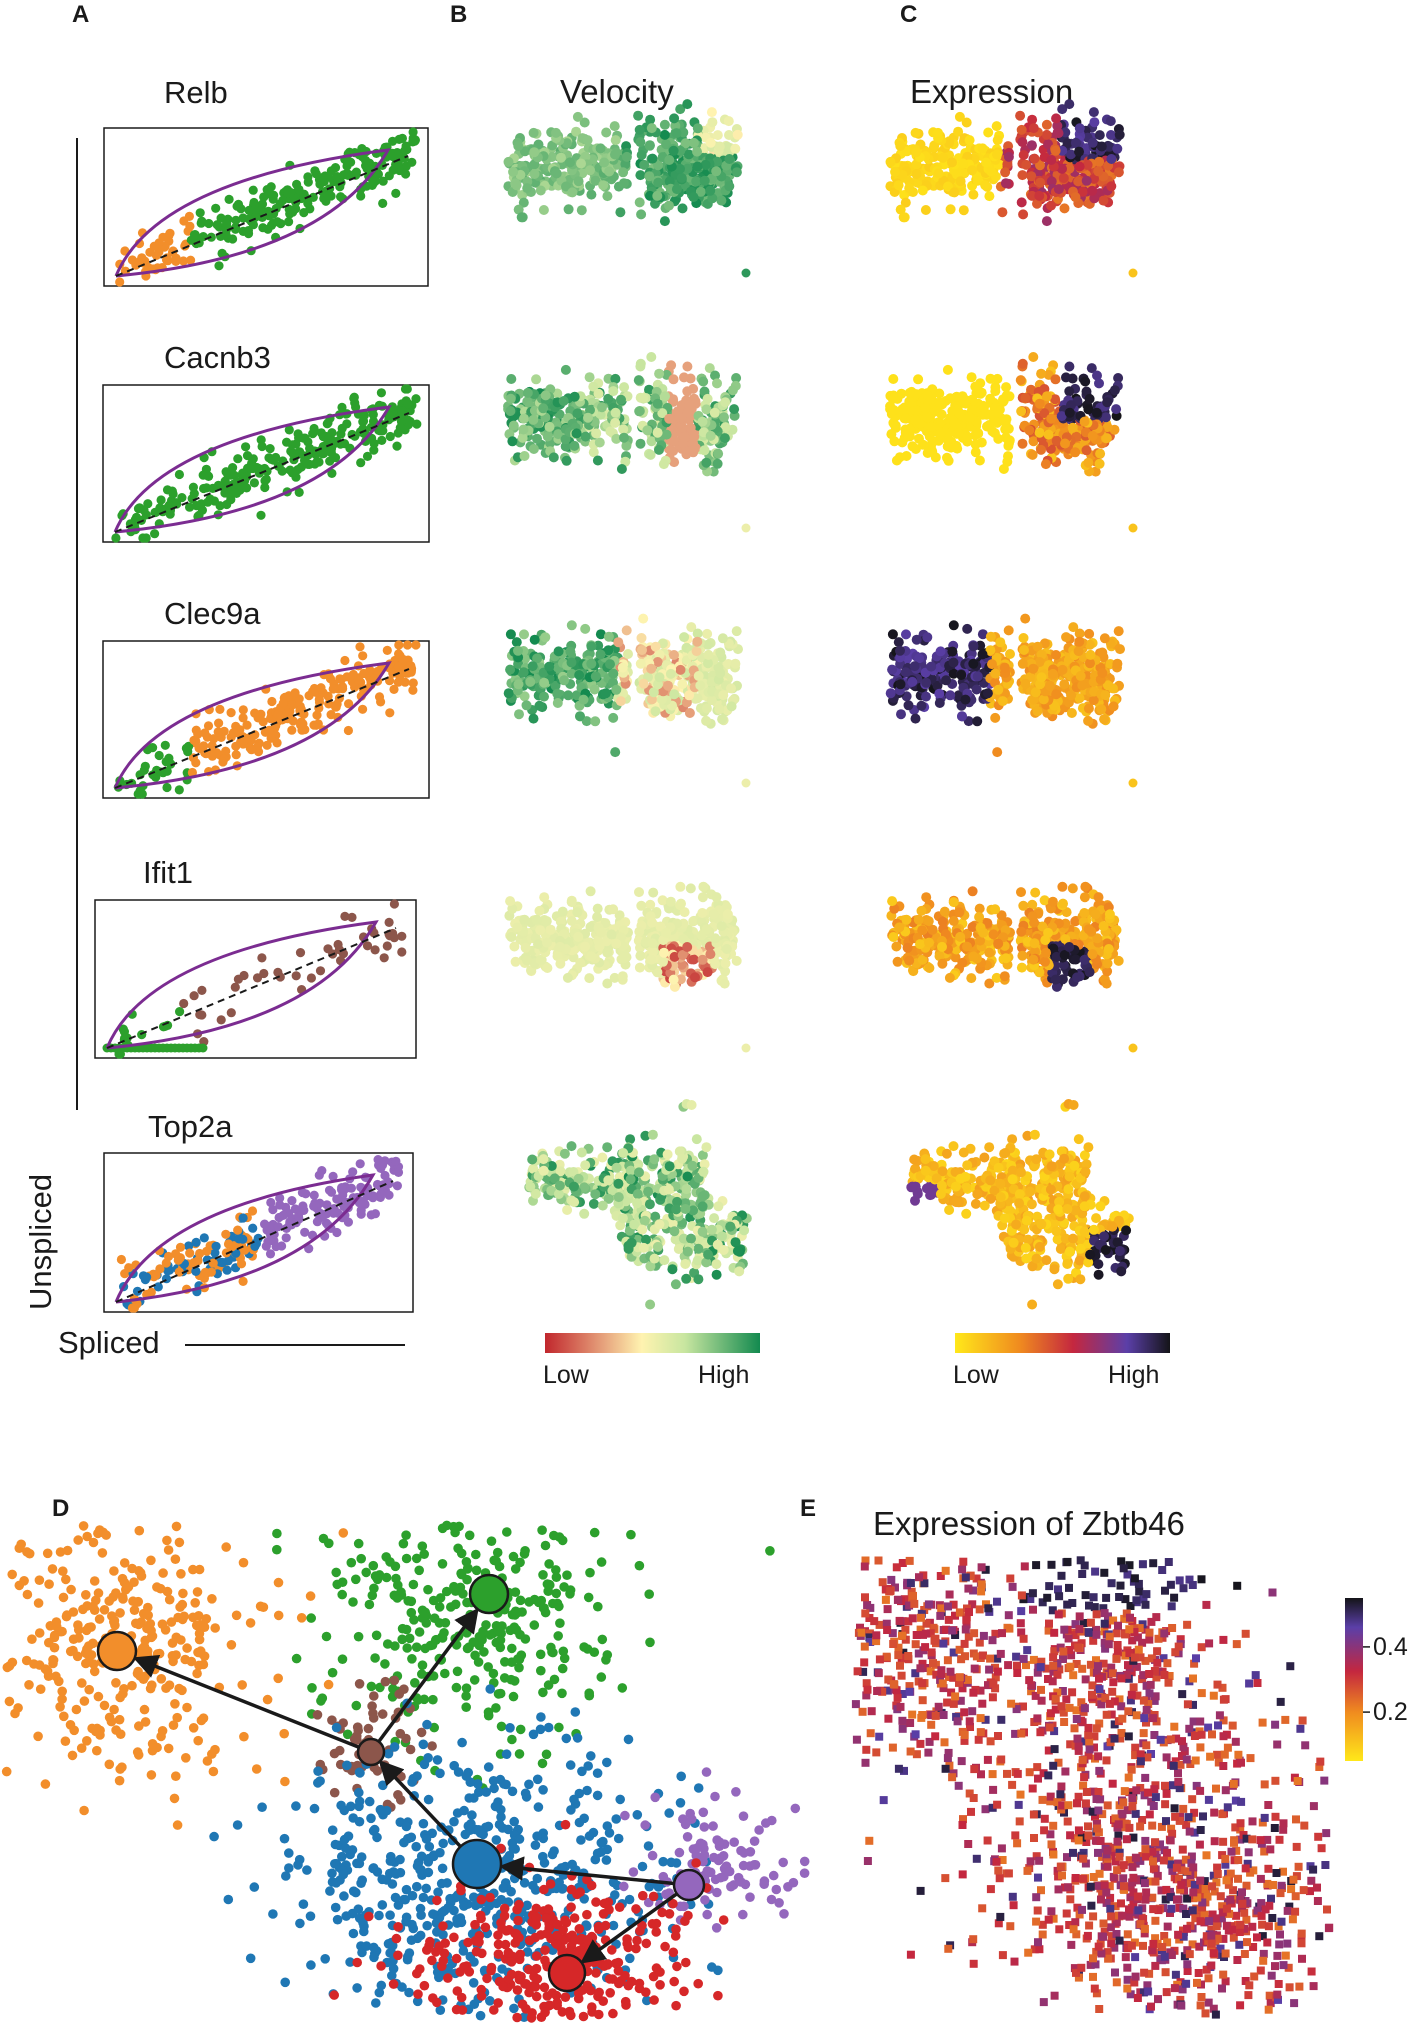 This screenshot has width=1417, height=2027. What do you see at coordinates (1133, 528) in the screenshot?
I see `expression-outlier-cell` at bounding box center [1133, 528].